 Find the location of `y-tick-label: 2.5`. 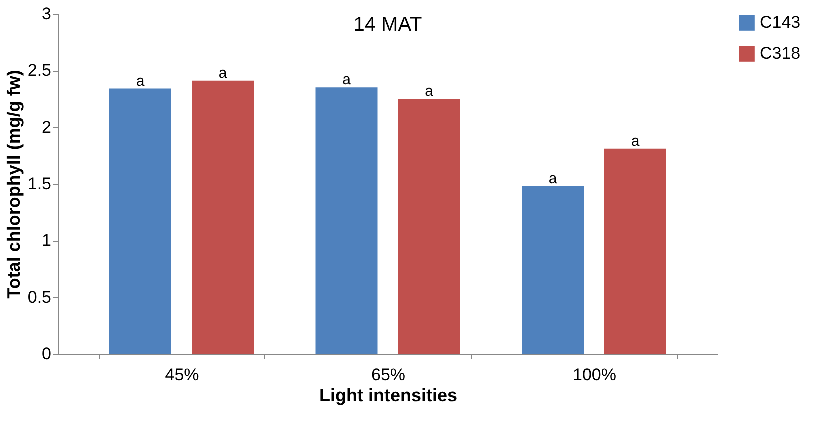

y-tick-label: 2.5 is located at coordinates (40, 70).